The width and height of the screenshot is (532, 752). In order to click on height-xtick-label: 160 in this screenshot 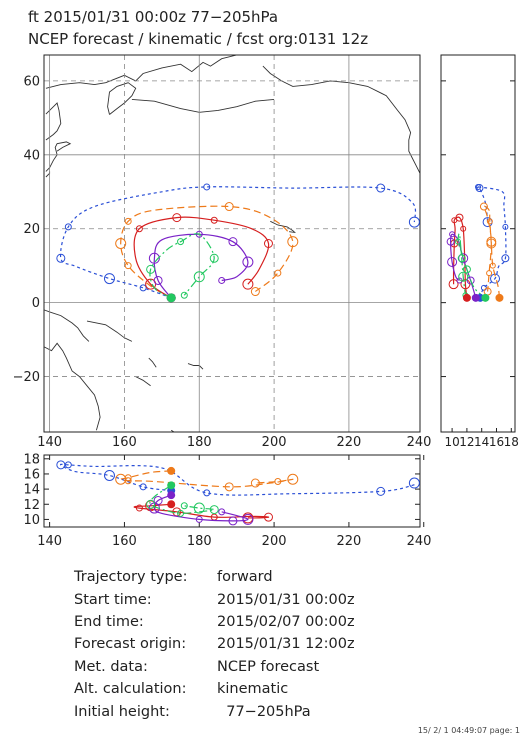, I will do `click(124, 541)`.